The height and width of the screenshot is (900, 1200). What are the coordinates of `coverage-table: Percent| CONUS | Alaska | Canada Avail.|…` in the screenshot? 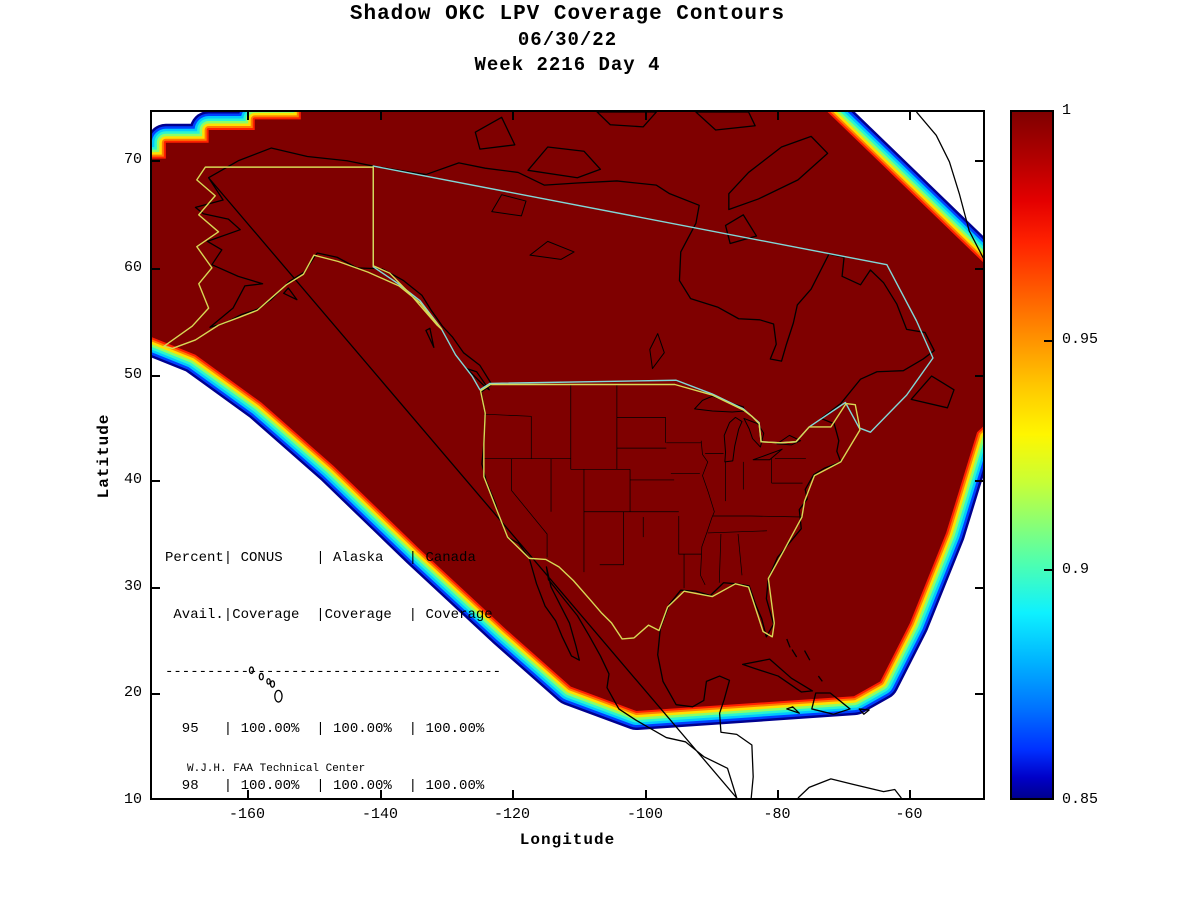 It's located at (333, 654).